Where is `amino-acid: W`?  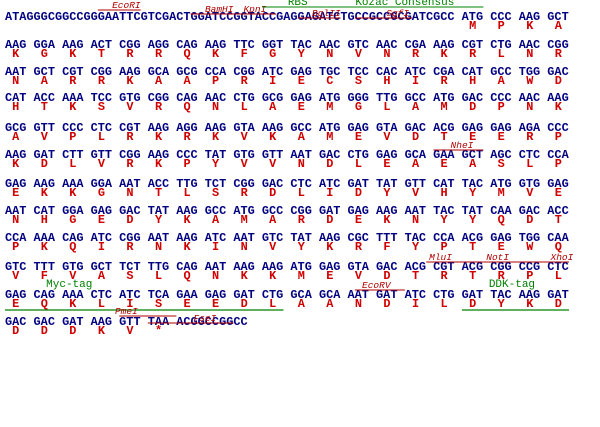
amino-acid: W is located at coordinates (530, 81).